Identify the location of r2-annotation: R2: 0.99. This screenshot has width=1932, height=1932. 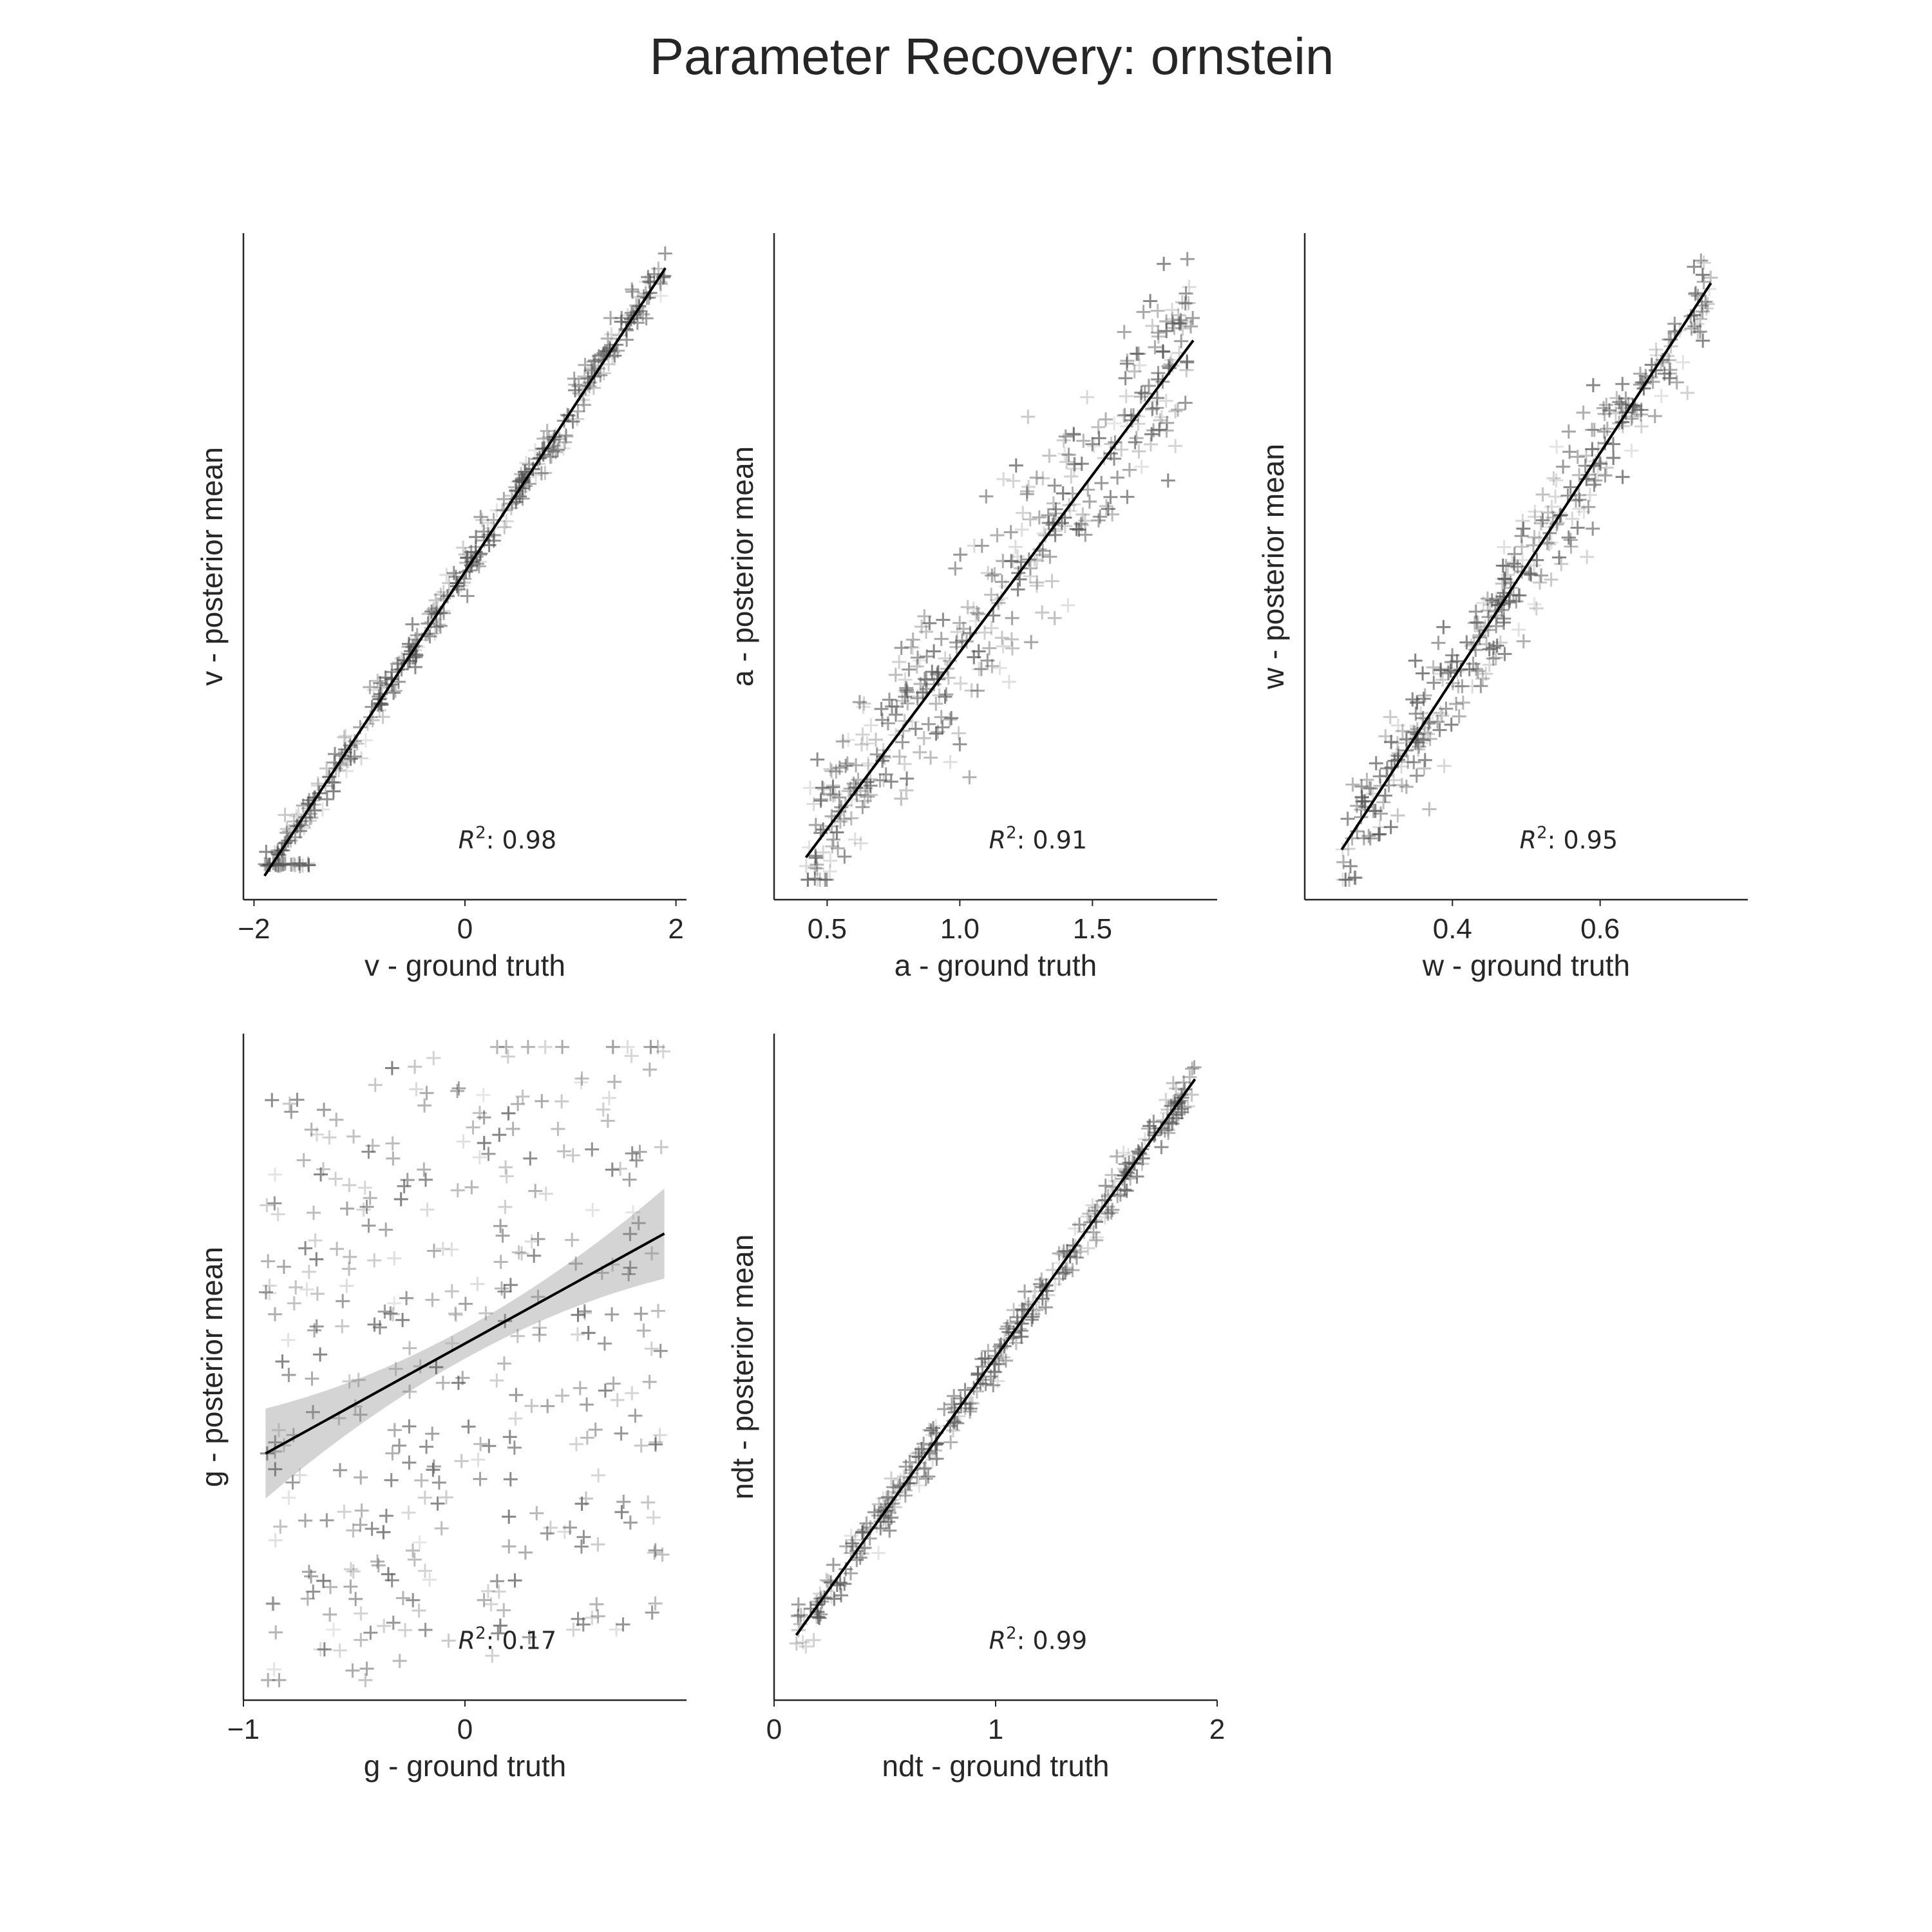
(1038, 1639).